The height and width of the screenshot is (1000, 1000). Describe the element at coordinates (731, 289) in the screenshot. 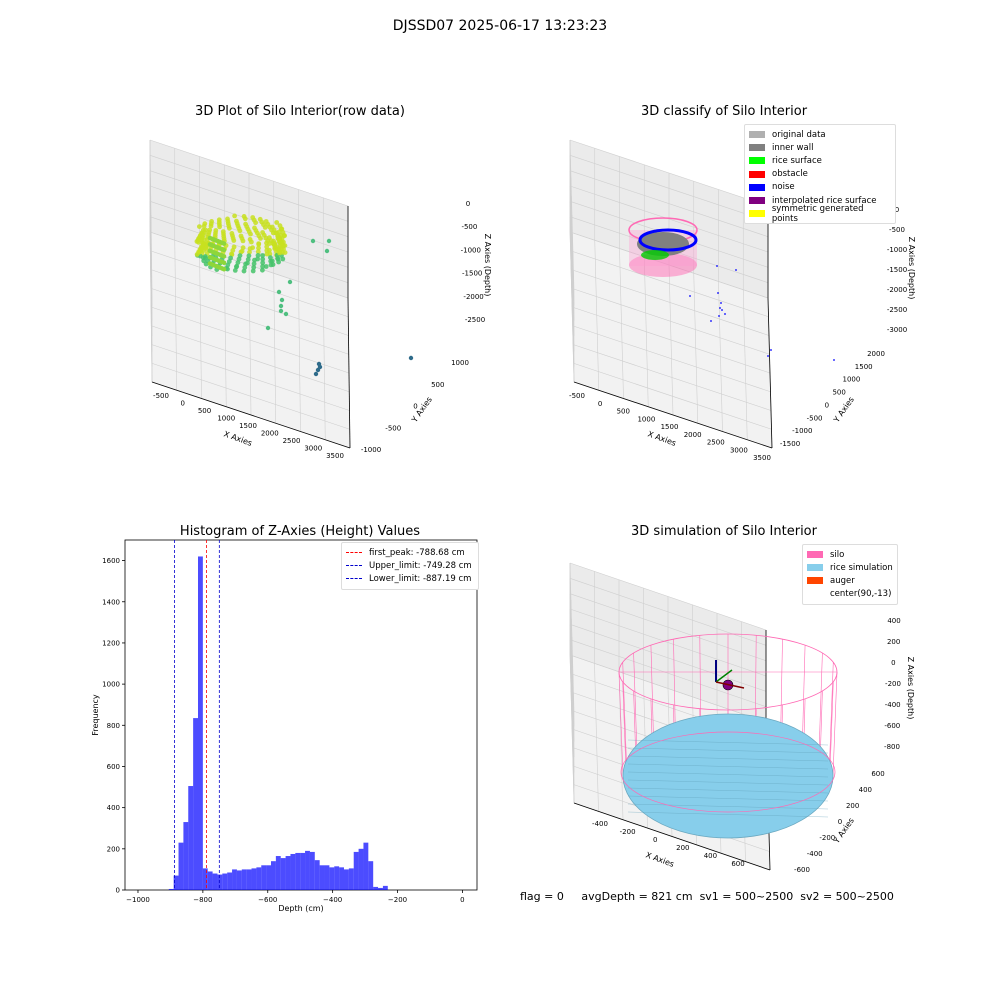

I see `classified-points` at that location.